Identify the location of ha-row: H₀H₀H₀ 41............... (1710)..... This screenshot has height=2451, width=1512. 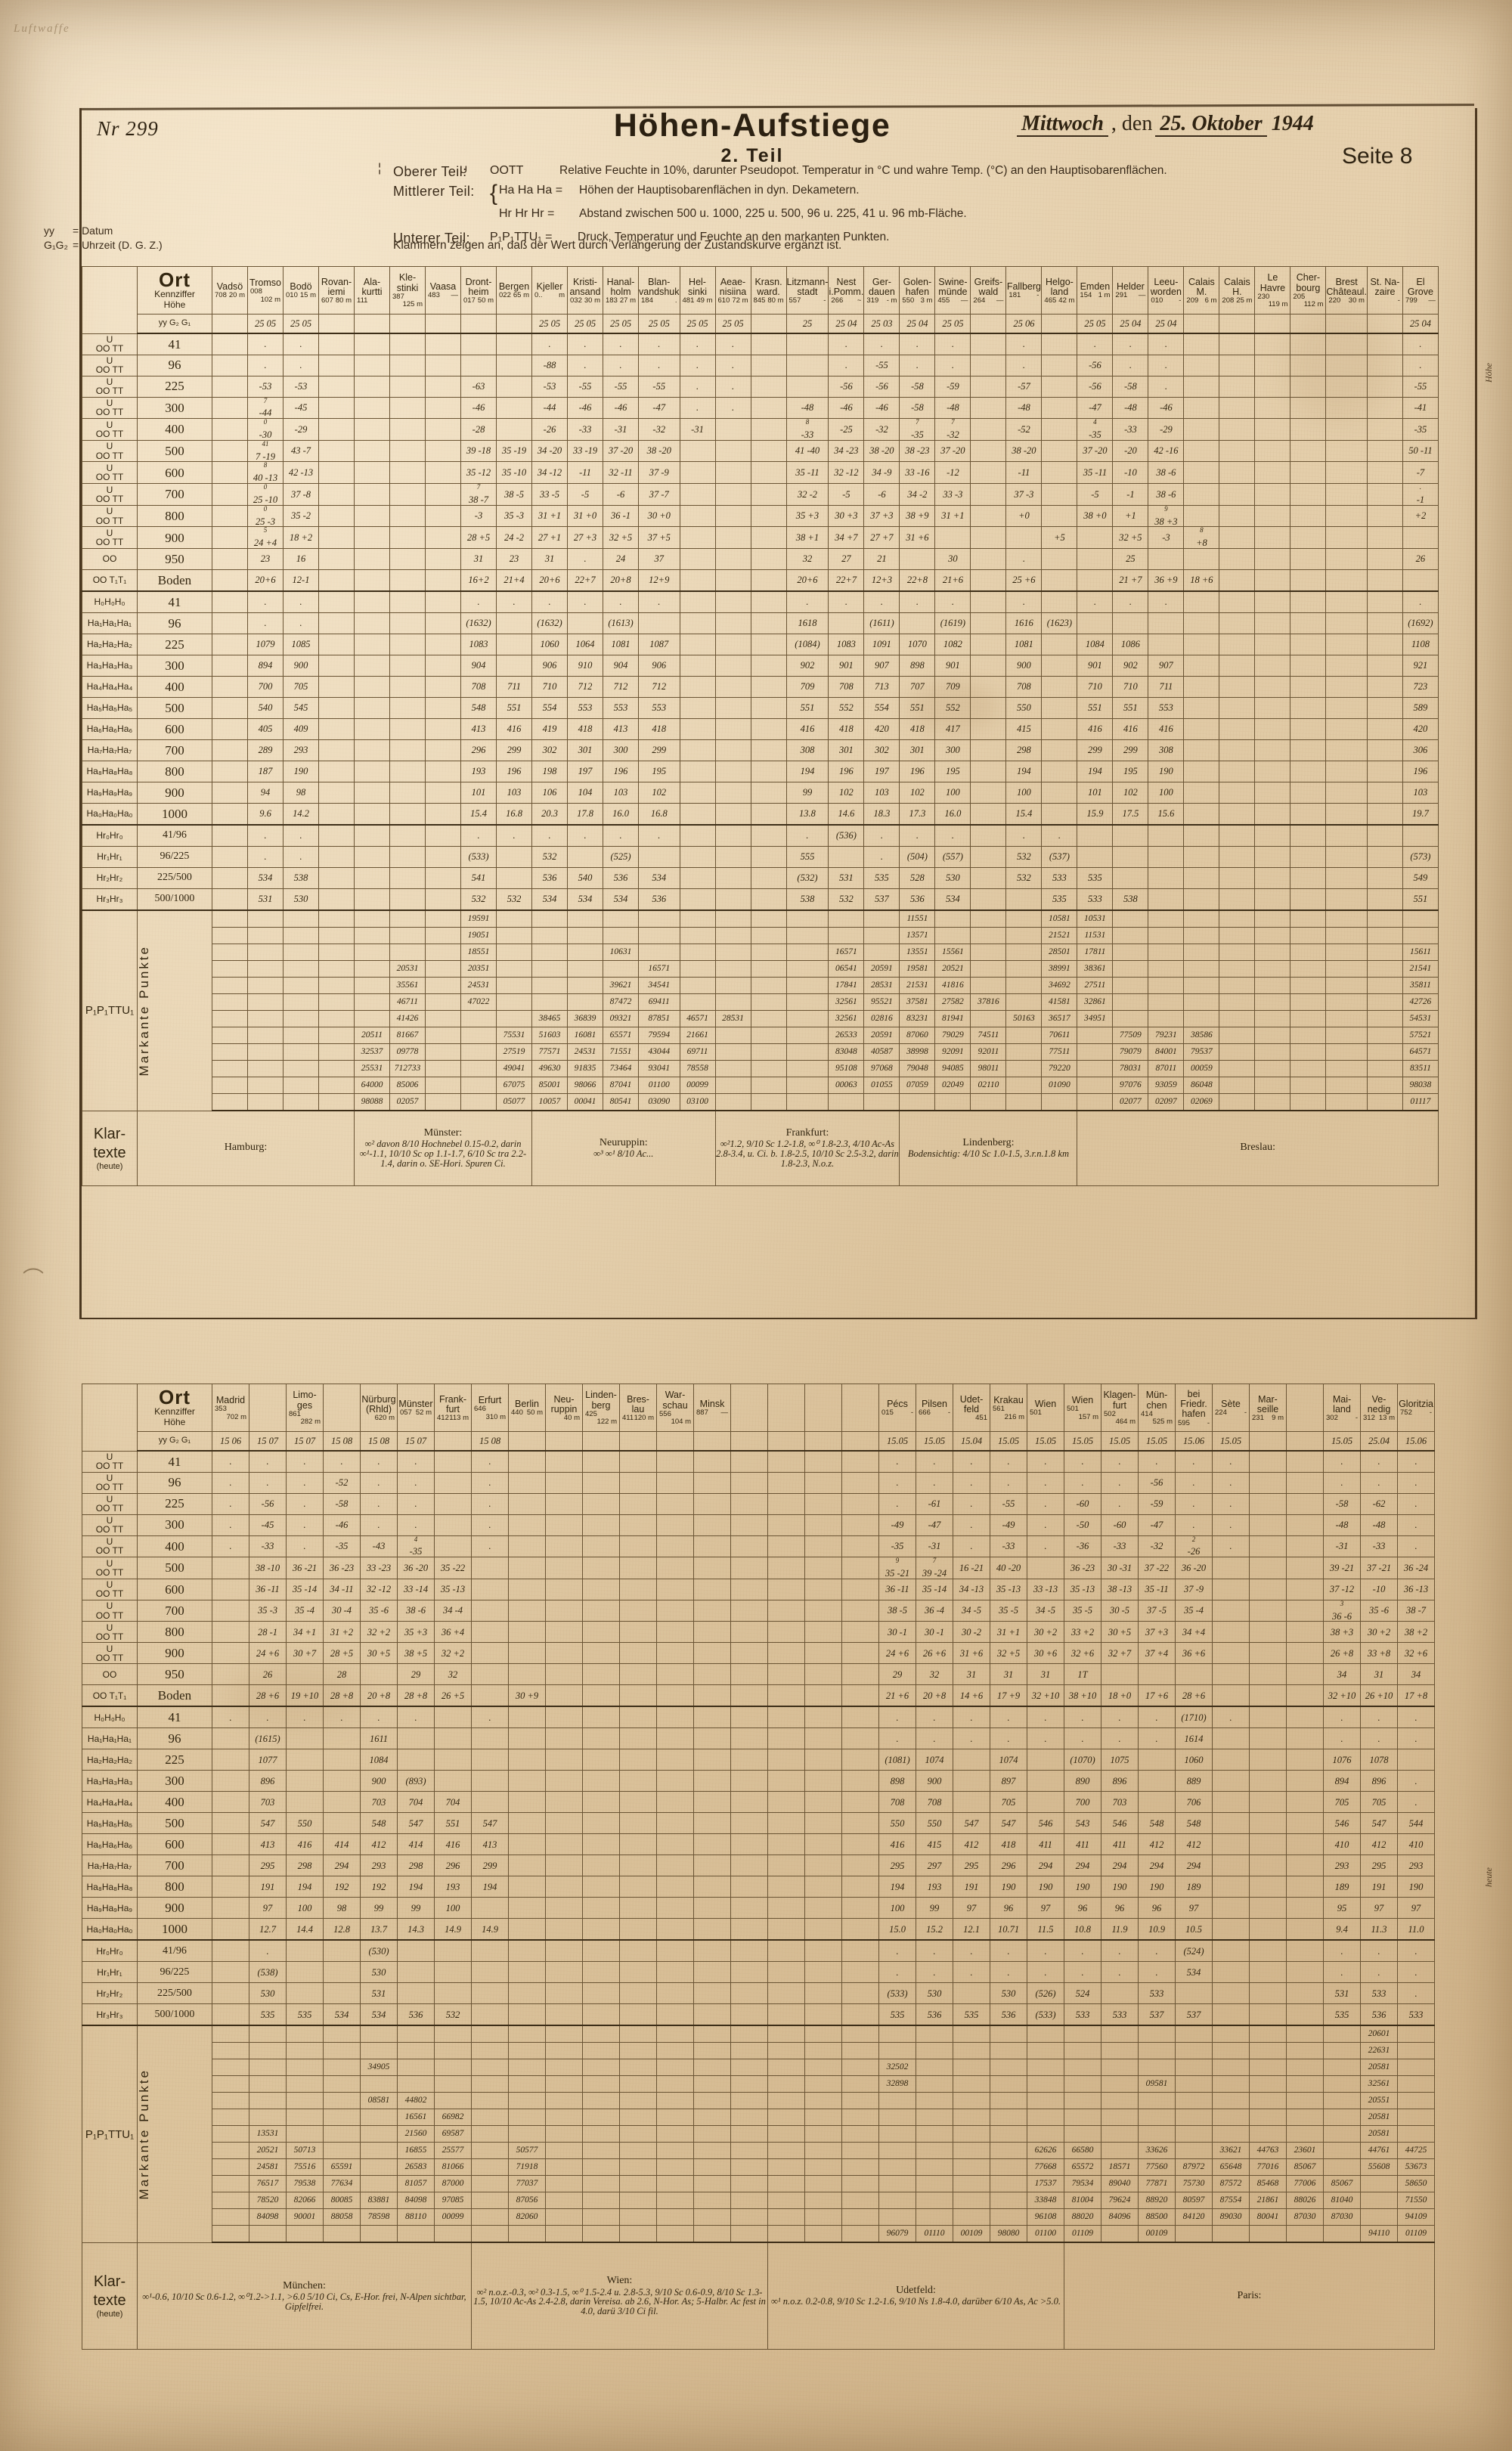
(759, 1717).